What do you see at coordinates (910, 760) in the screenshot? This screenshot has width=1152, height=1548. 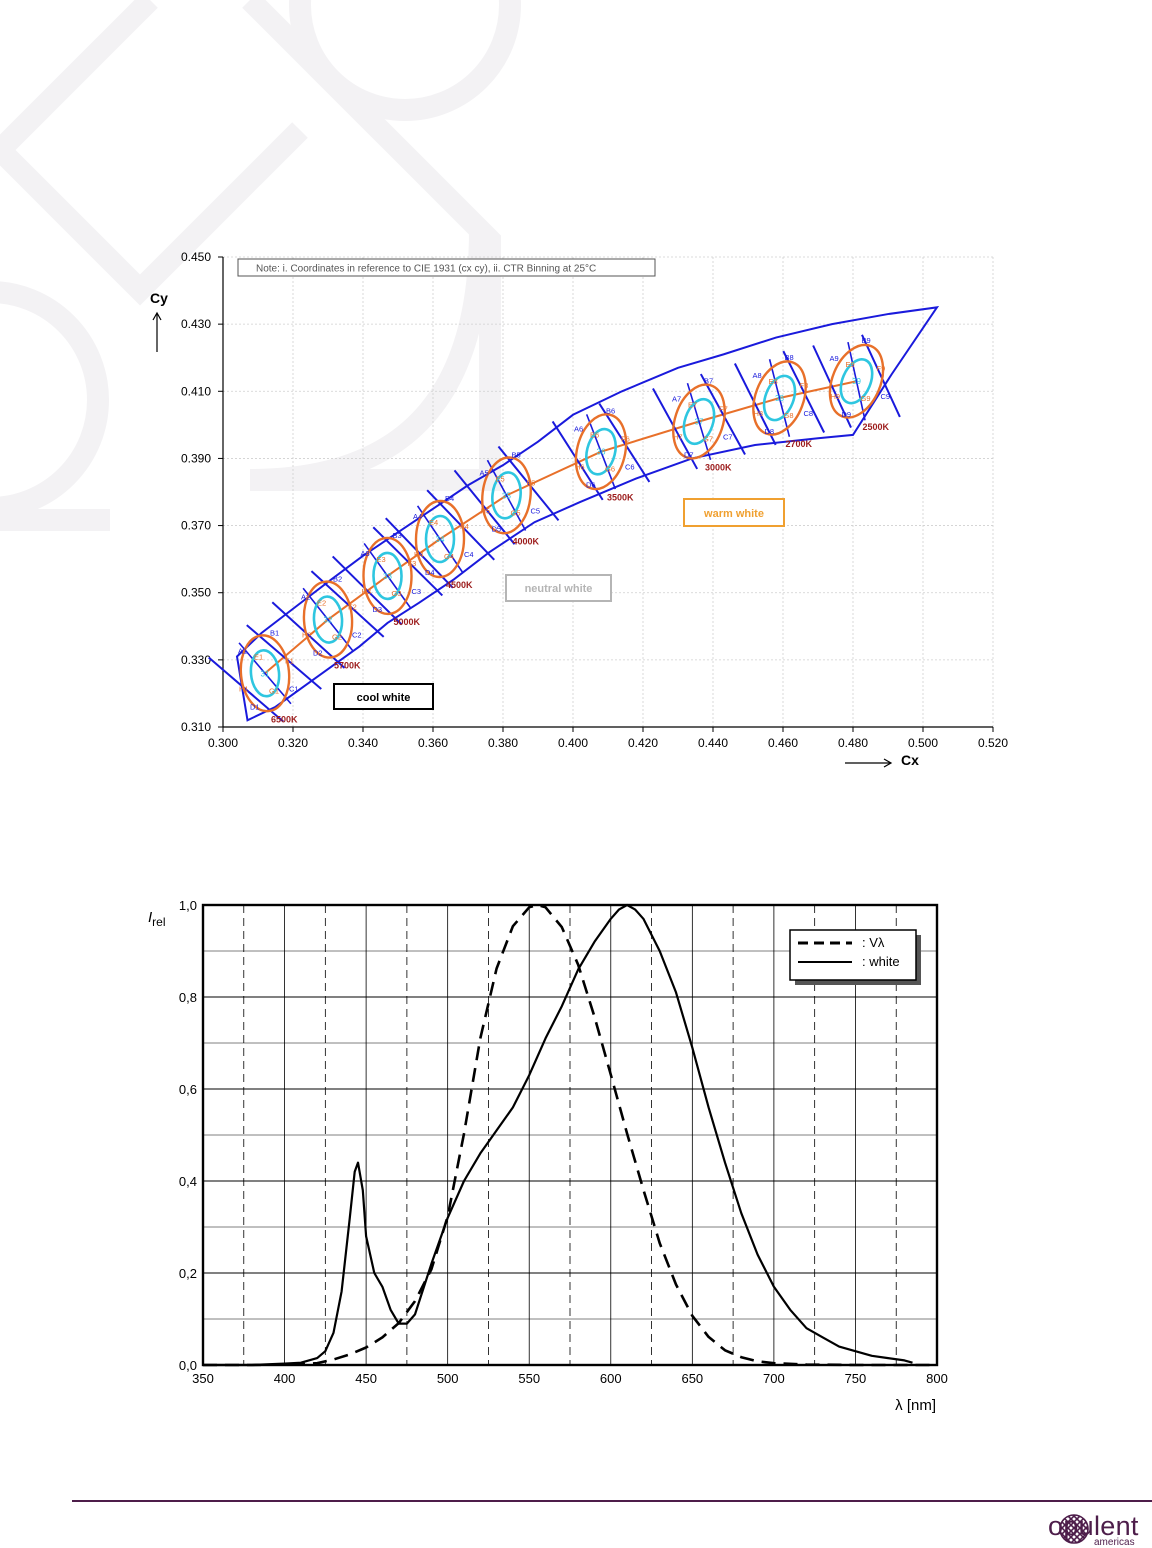 I see `x-axis-title: Cx` at bounding box center [910, 760].